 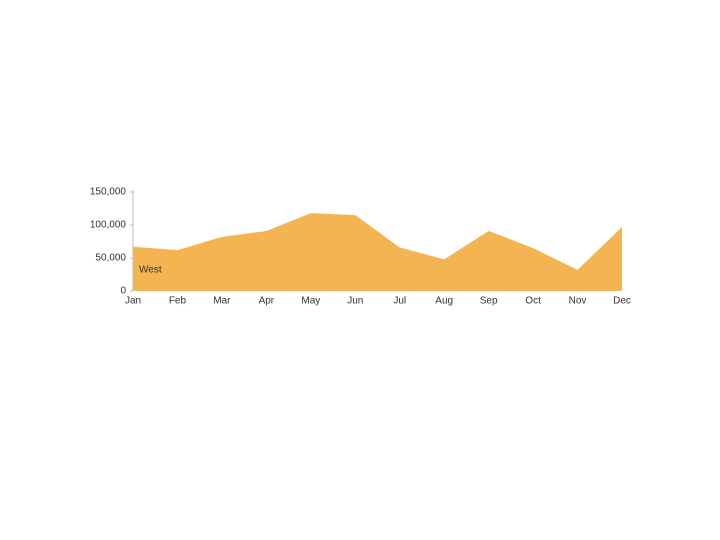 I want to click on y-tick-label: 0, so click(x=123, y=291).